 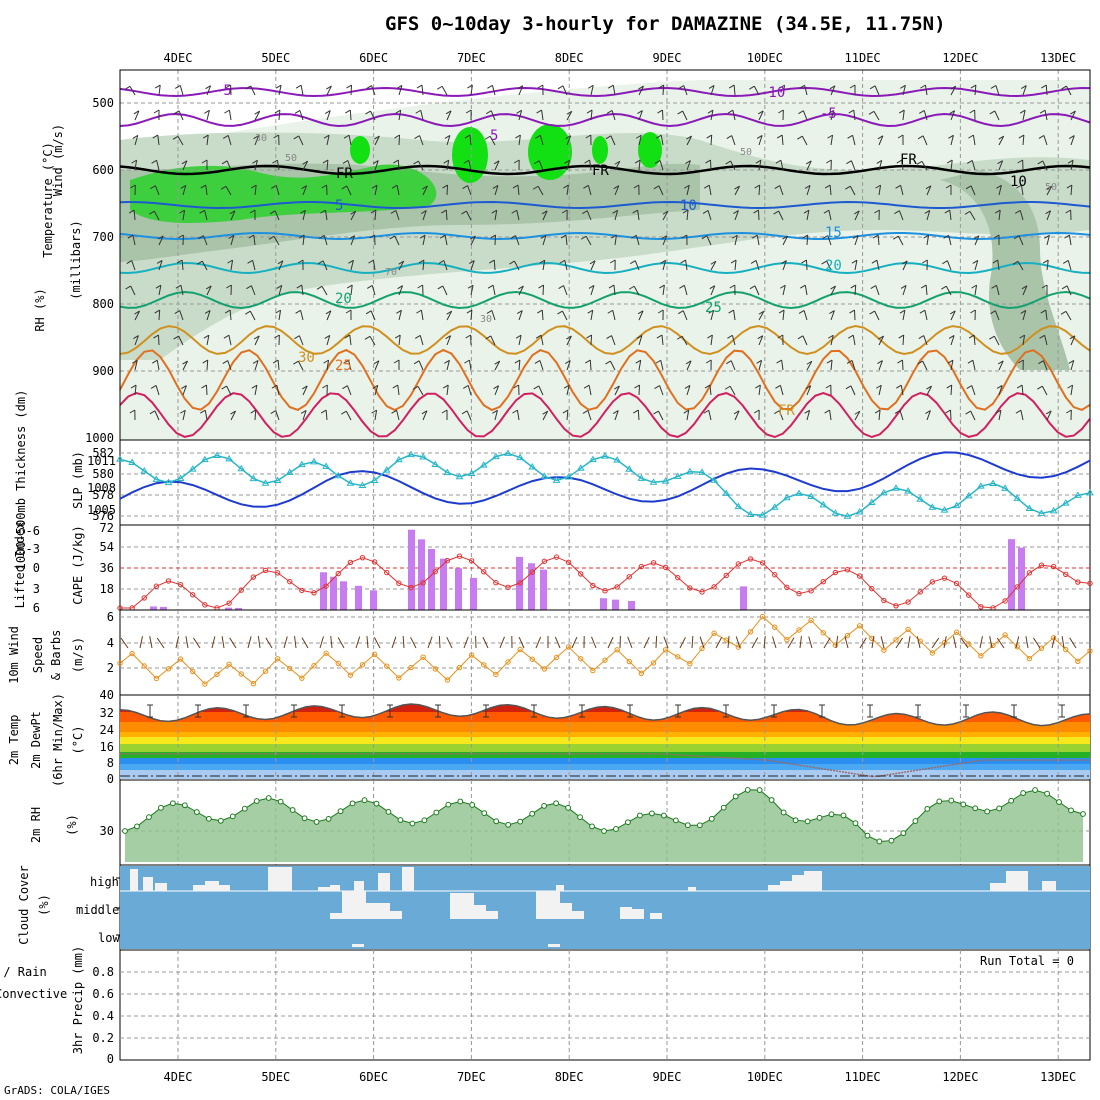 What do you see at coordinates (110, 779) in the screenshot?
I see `y-tick-label: 0` at bounding box center [110, 779].